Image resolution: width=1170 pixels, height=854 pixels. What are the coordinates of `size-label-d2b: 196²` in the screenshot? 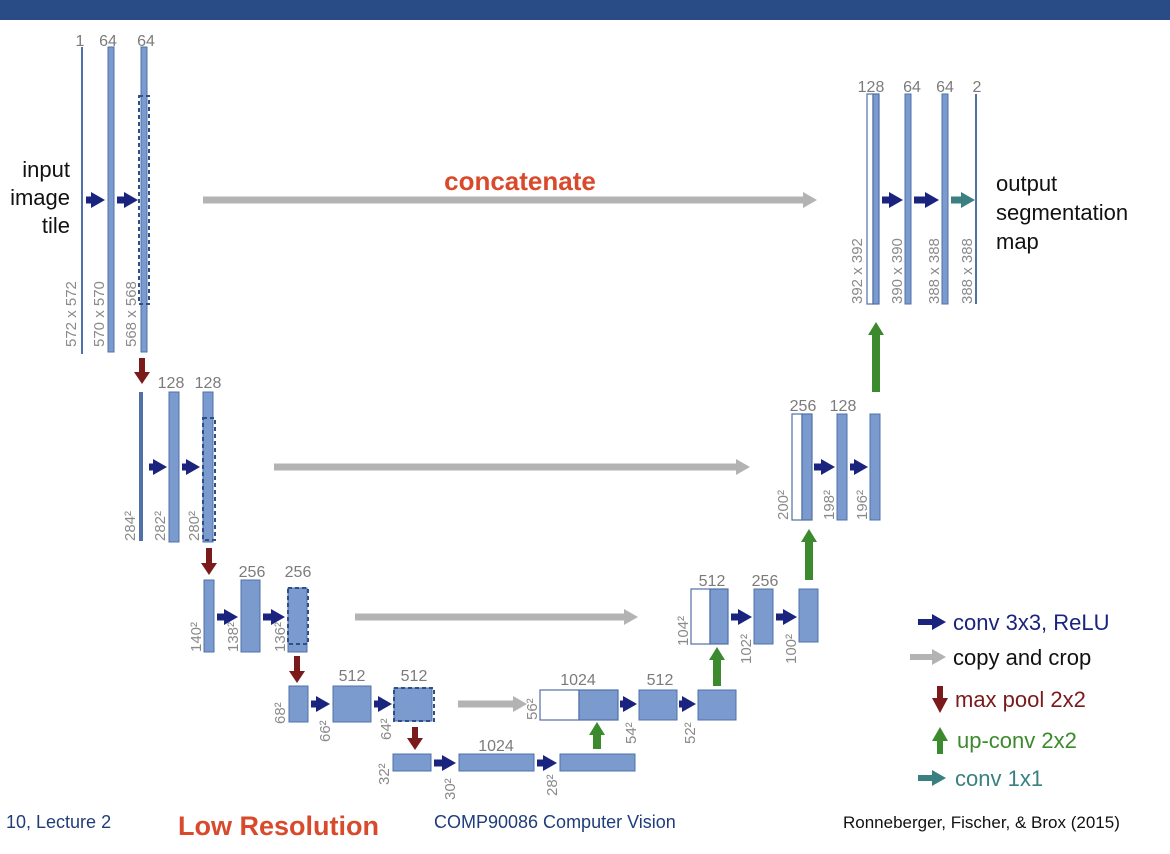 It's located at (862, 505).